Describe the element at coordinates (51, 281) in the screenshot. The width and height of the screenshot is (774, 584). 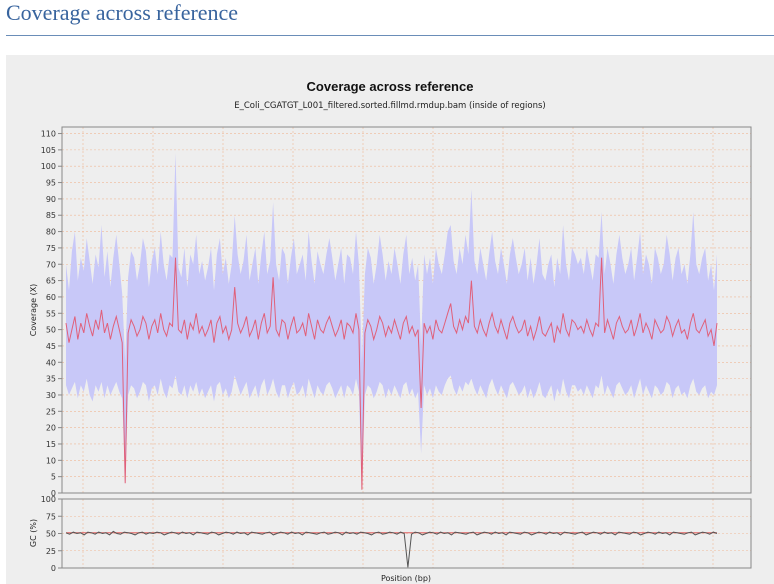
I see `coverage-y-tick-label: 65` at that location.